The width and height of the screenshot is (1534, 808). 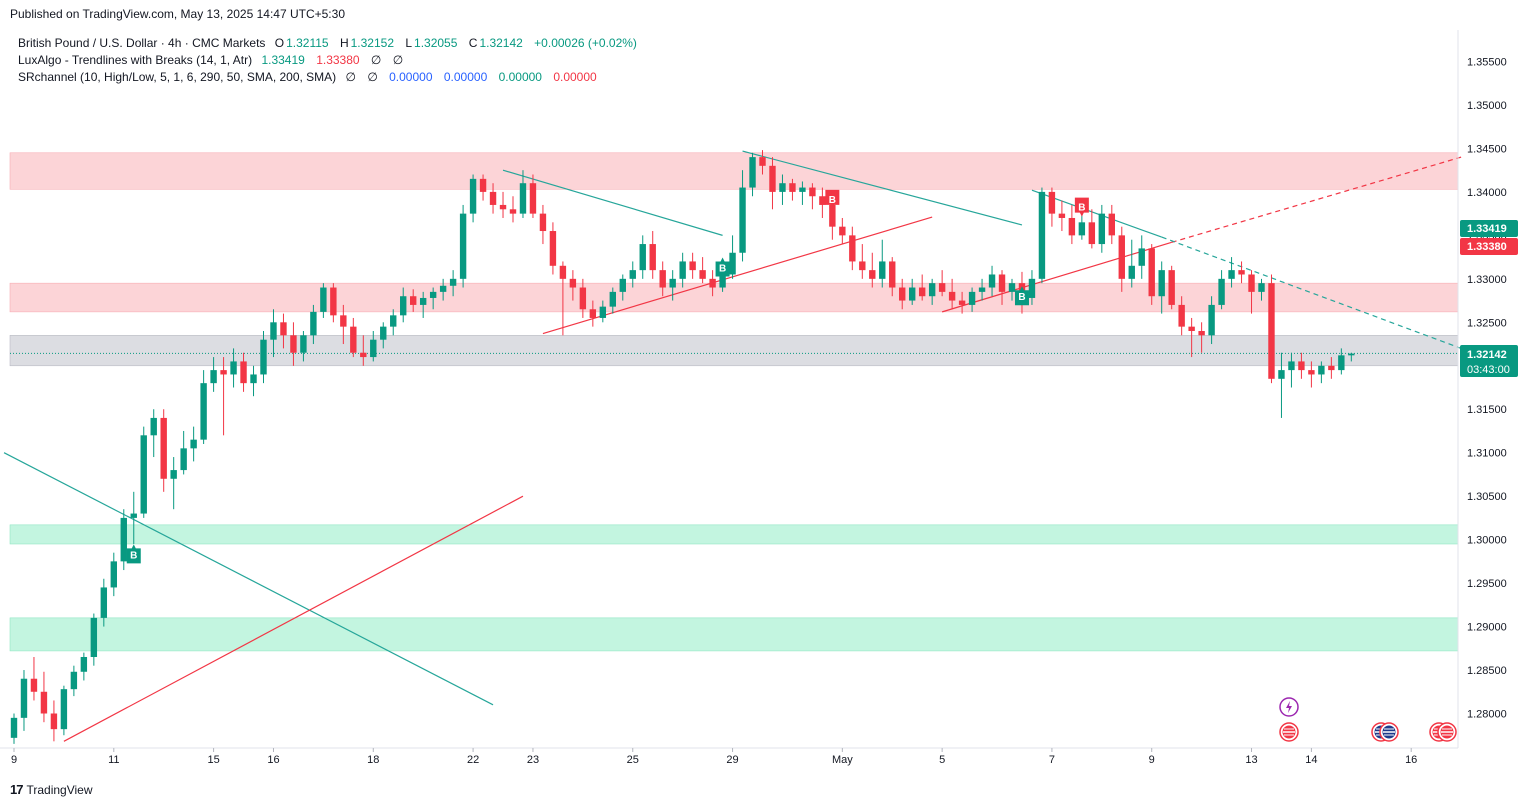 I want to click on tag-red-upper: 1.33380, so click(x=1487, y=247).